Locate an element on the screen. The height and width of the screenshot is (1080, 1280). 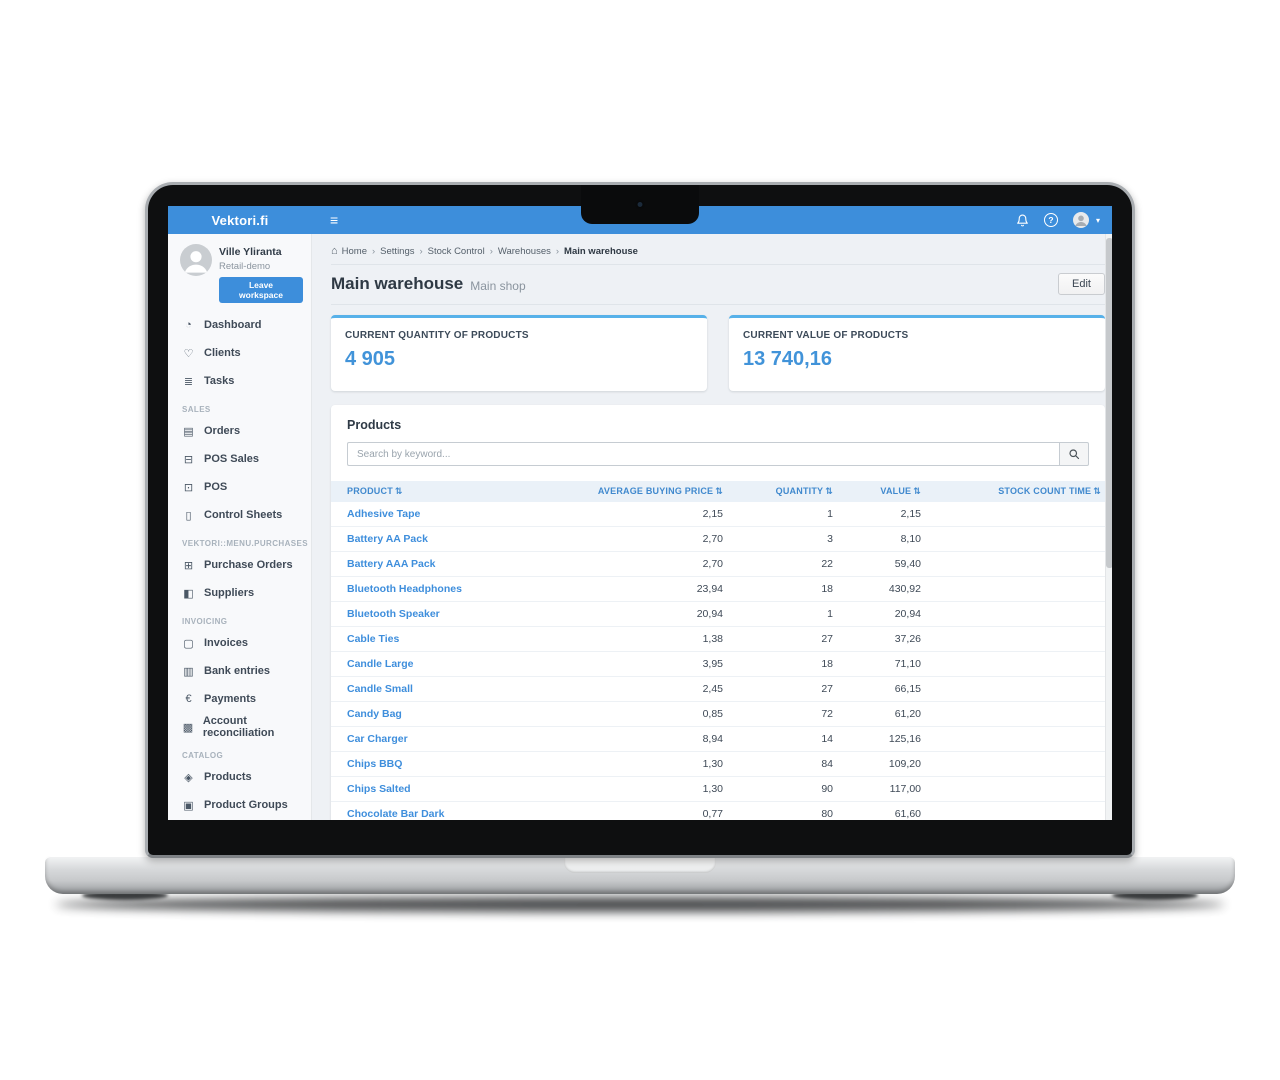
search-row is located at coordinates (718, 454).